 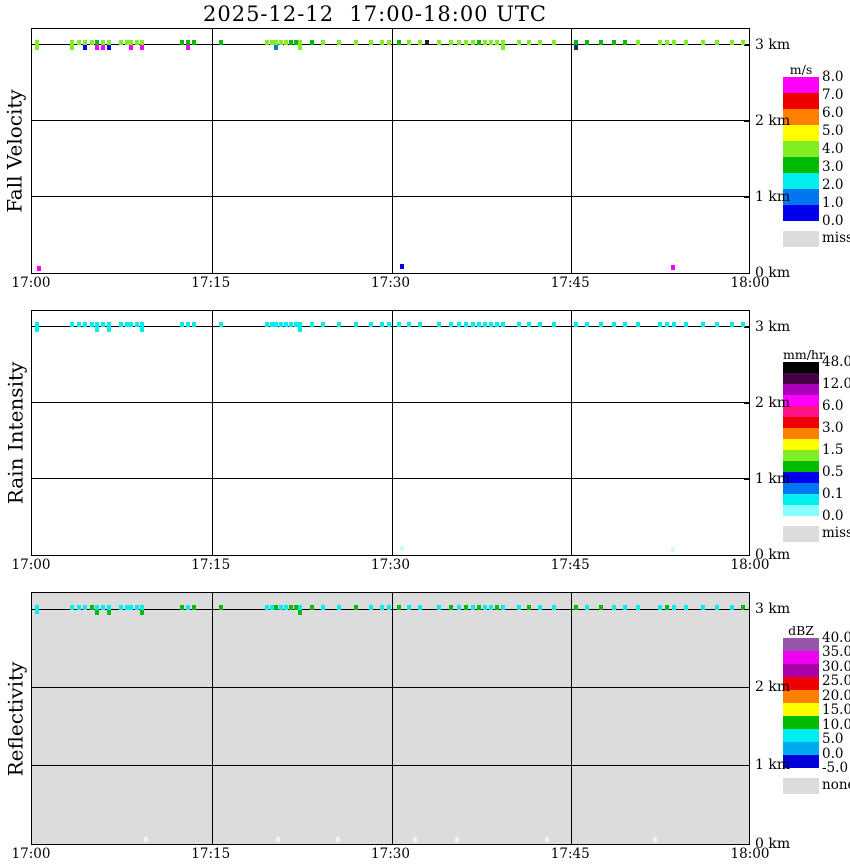 I want to click on time-tick-label: 17:30, so click(x=390, y=565).